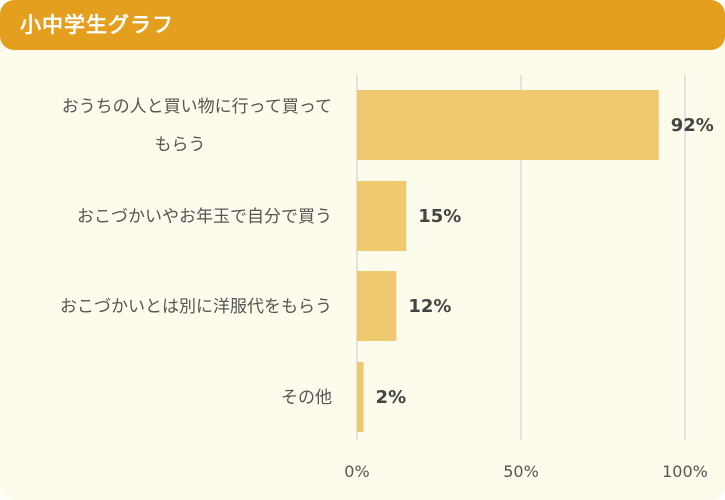  What do you see at coordinates (97, 25) in the screenshot?
I see `chart-title: 小中学生グラフ` at bounding box center [97, 25].